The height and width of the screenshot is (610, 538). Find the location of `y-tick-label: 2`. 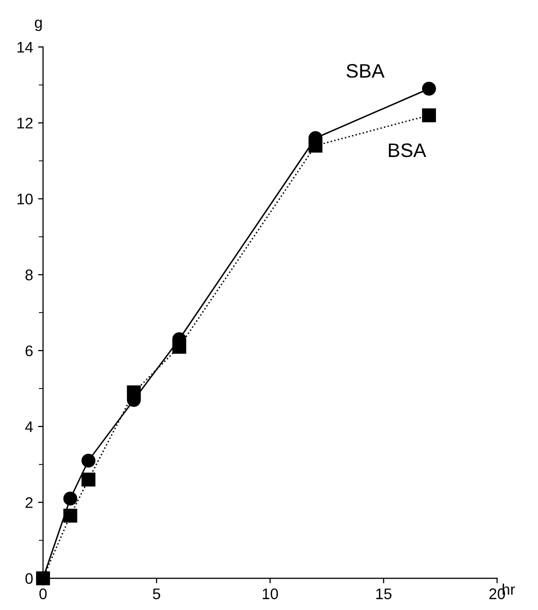

y-tick-label: 2 is located at coordinates (29, 502).